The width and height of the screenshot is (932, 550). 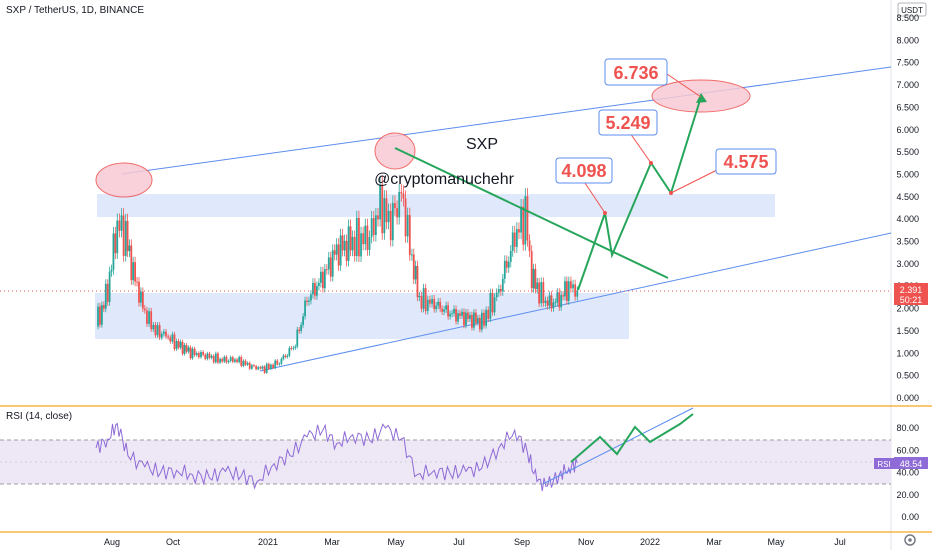 I want to click on rsi-label: RSI (14, close), so click(x=39, y=416).